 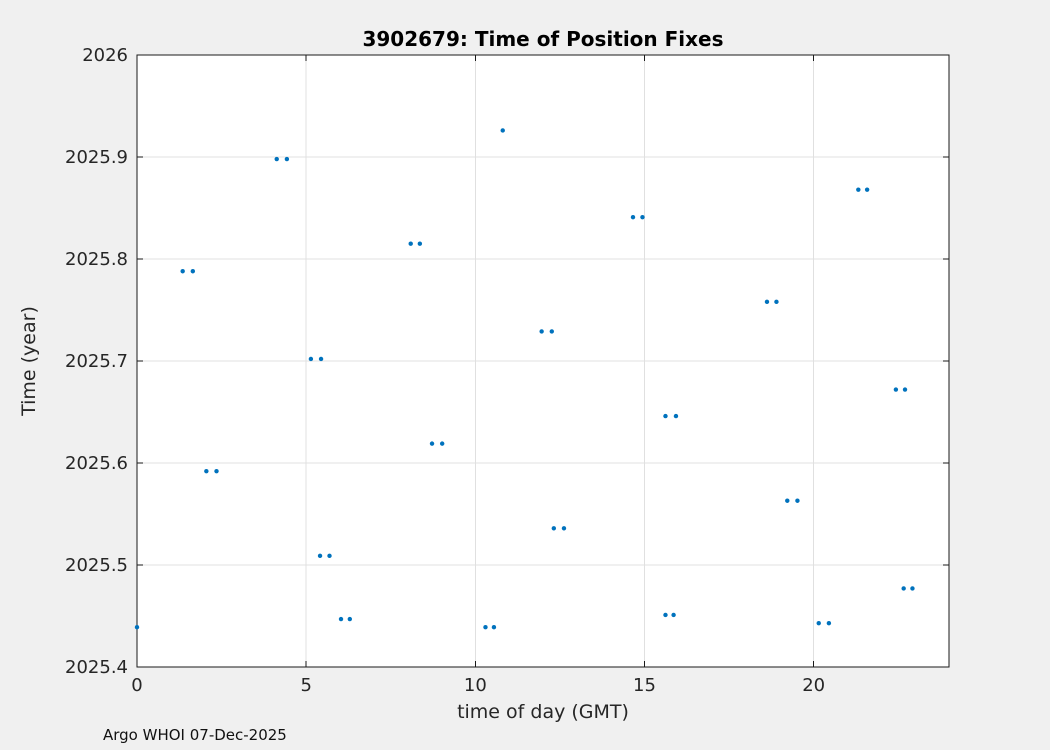 I want to click on x-tick-label: 15, so click(x=644, y=685).